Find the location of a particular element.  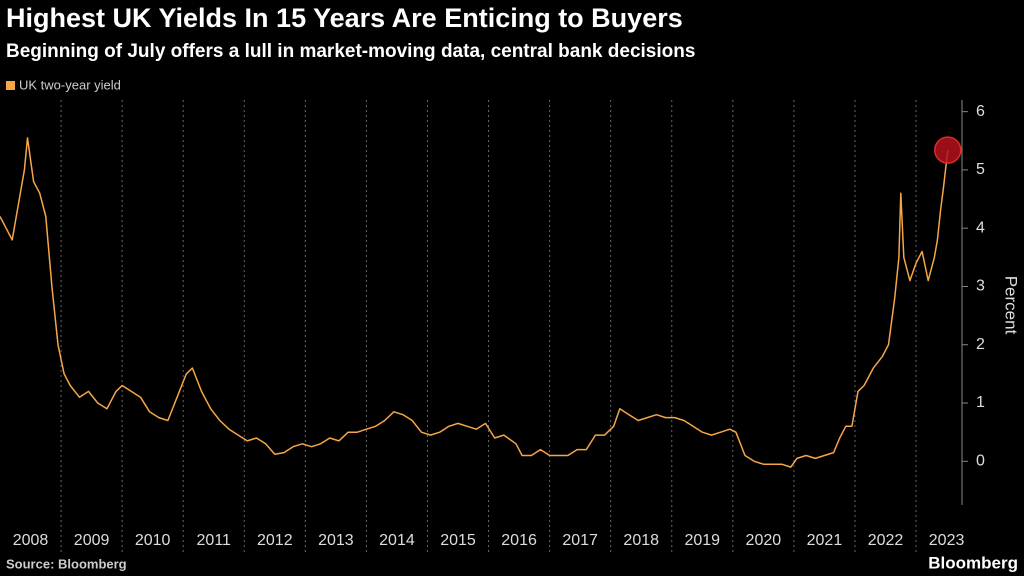

x-tick-label: 2008 is located at coordinates (31, 540).